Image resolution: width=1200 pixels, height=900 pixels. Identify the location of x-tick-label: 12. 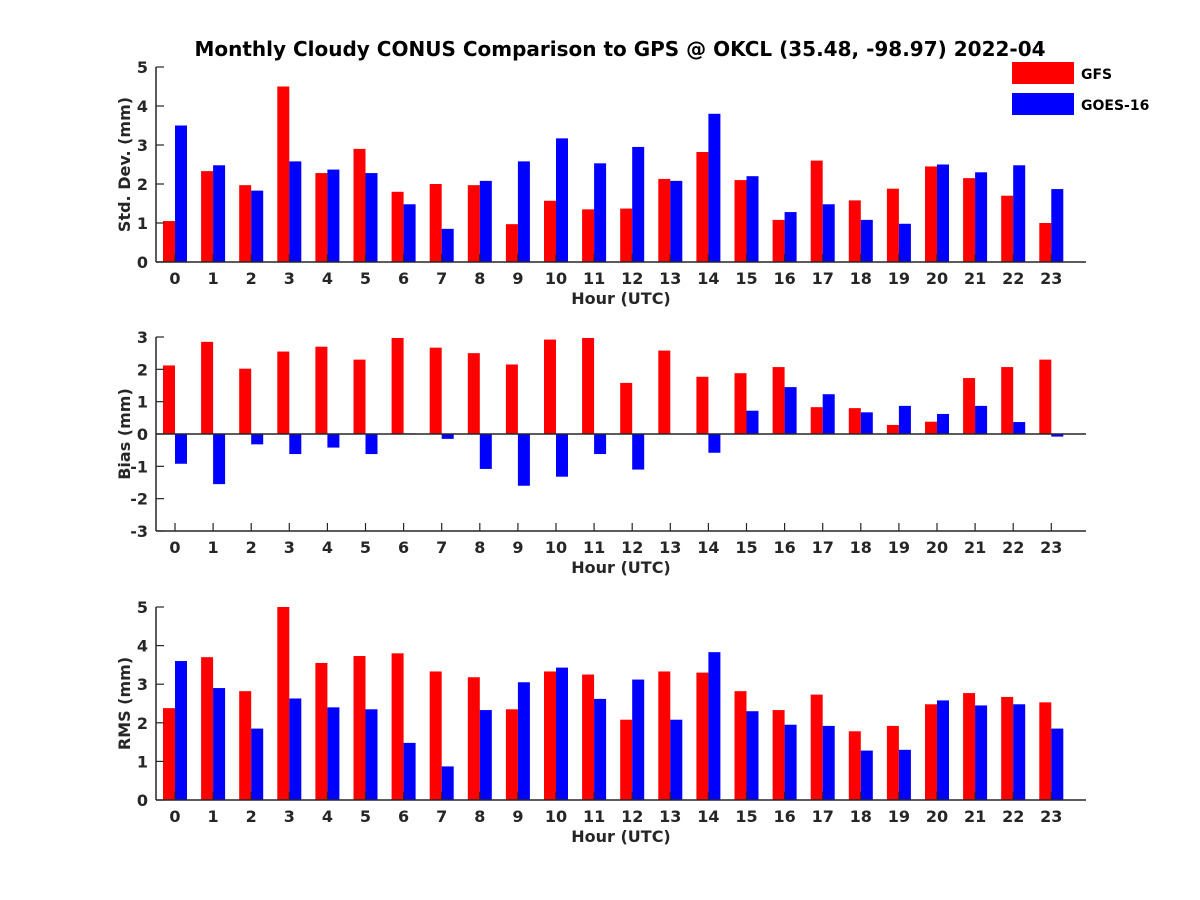
(632, 547).